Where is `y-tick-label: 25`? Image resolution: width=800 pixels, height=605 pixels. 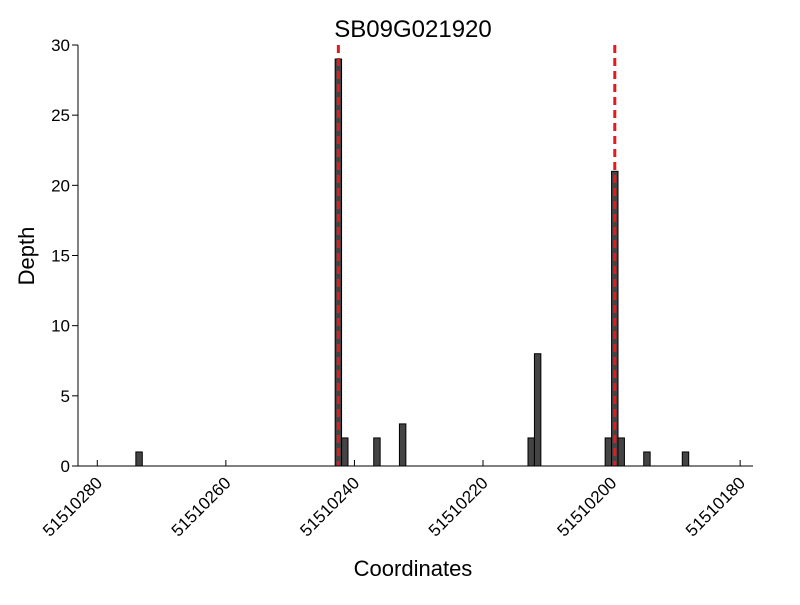 y-tick-label: 25 is located at coordinates (60, 115).